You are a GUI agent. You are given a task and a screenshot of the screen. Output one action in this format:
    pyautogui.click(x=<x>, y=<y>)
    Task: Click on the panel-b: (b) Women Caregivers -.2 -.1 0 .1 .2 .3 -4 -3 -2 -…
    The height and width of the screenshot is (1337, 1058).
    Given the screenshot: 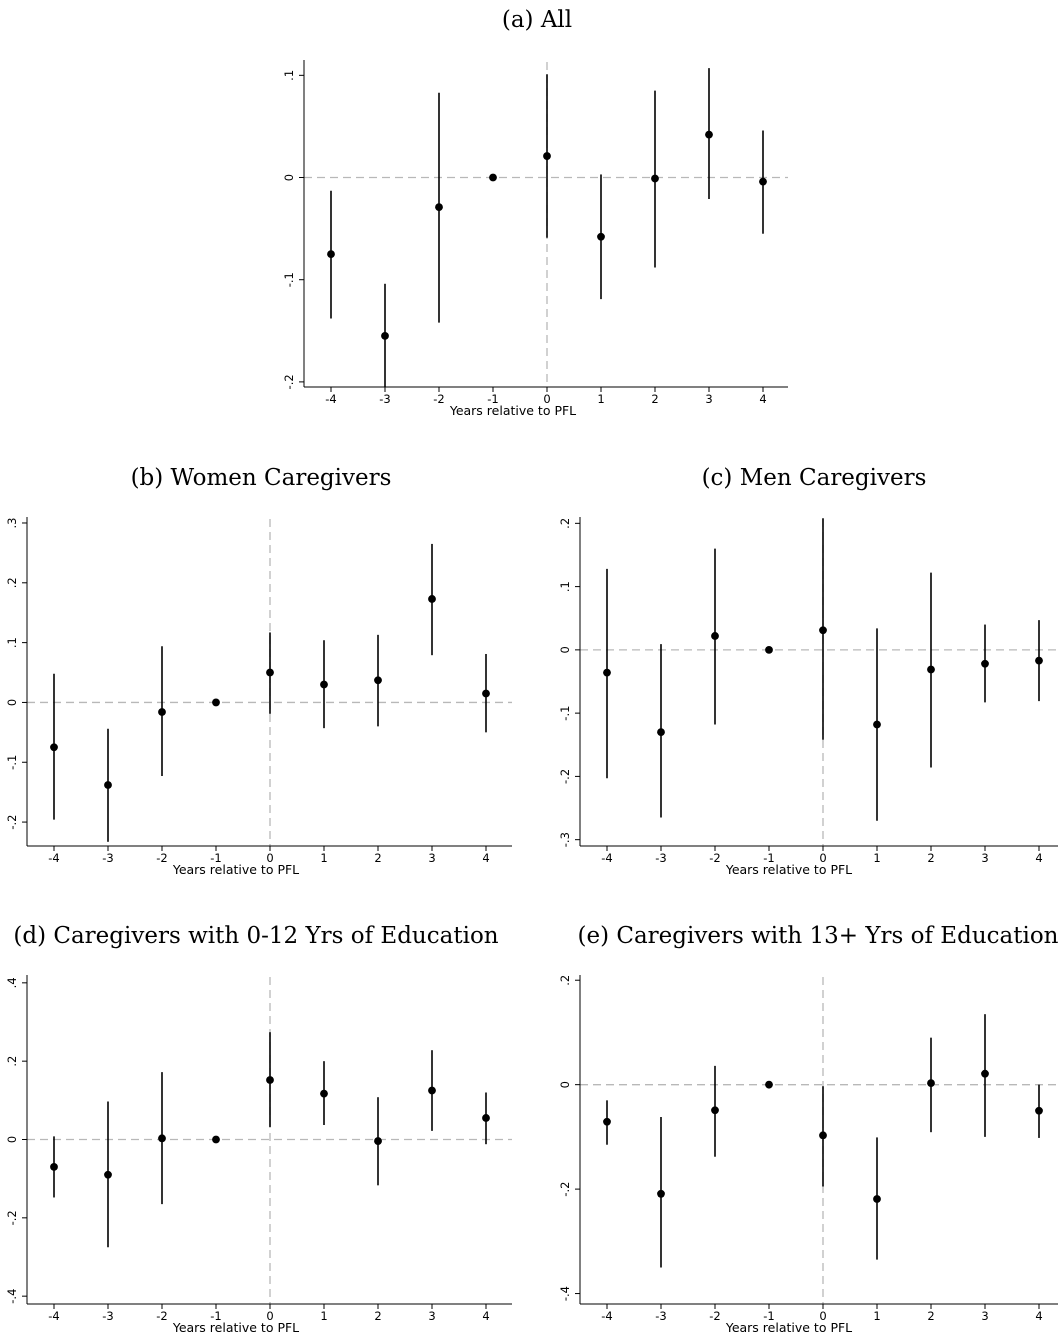 What is the action you would take?
    pyautogui.click(x=258, y=671)
    